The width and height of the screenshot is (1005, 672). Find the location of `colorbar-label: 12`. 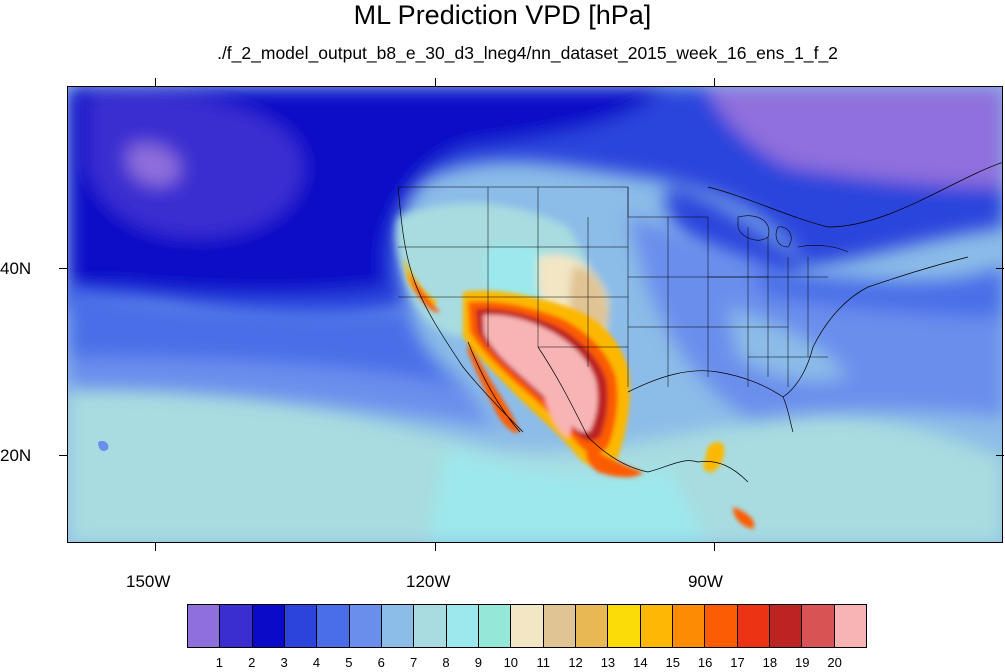

colorbar-label: 12 is located at coordinates (575, 662).